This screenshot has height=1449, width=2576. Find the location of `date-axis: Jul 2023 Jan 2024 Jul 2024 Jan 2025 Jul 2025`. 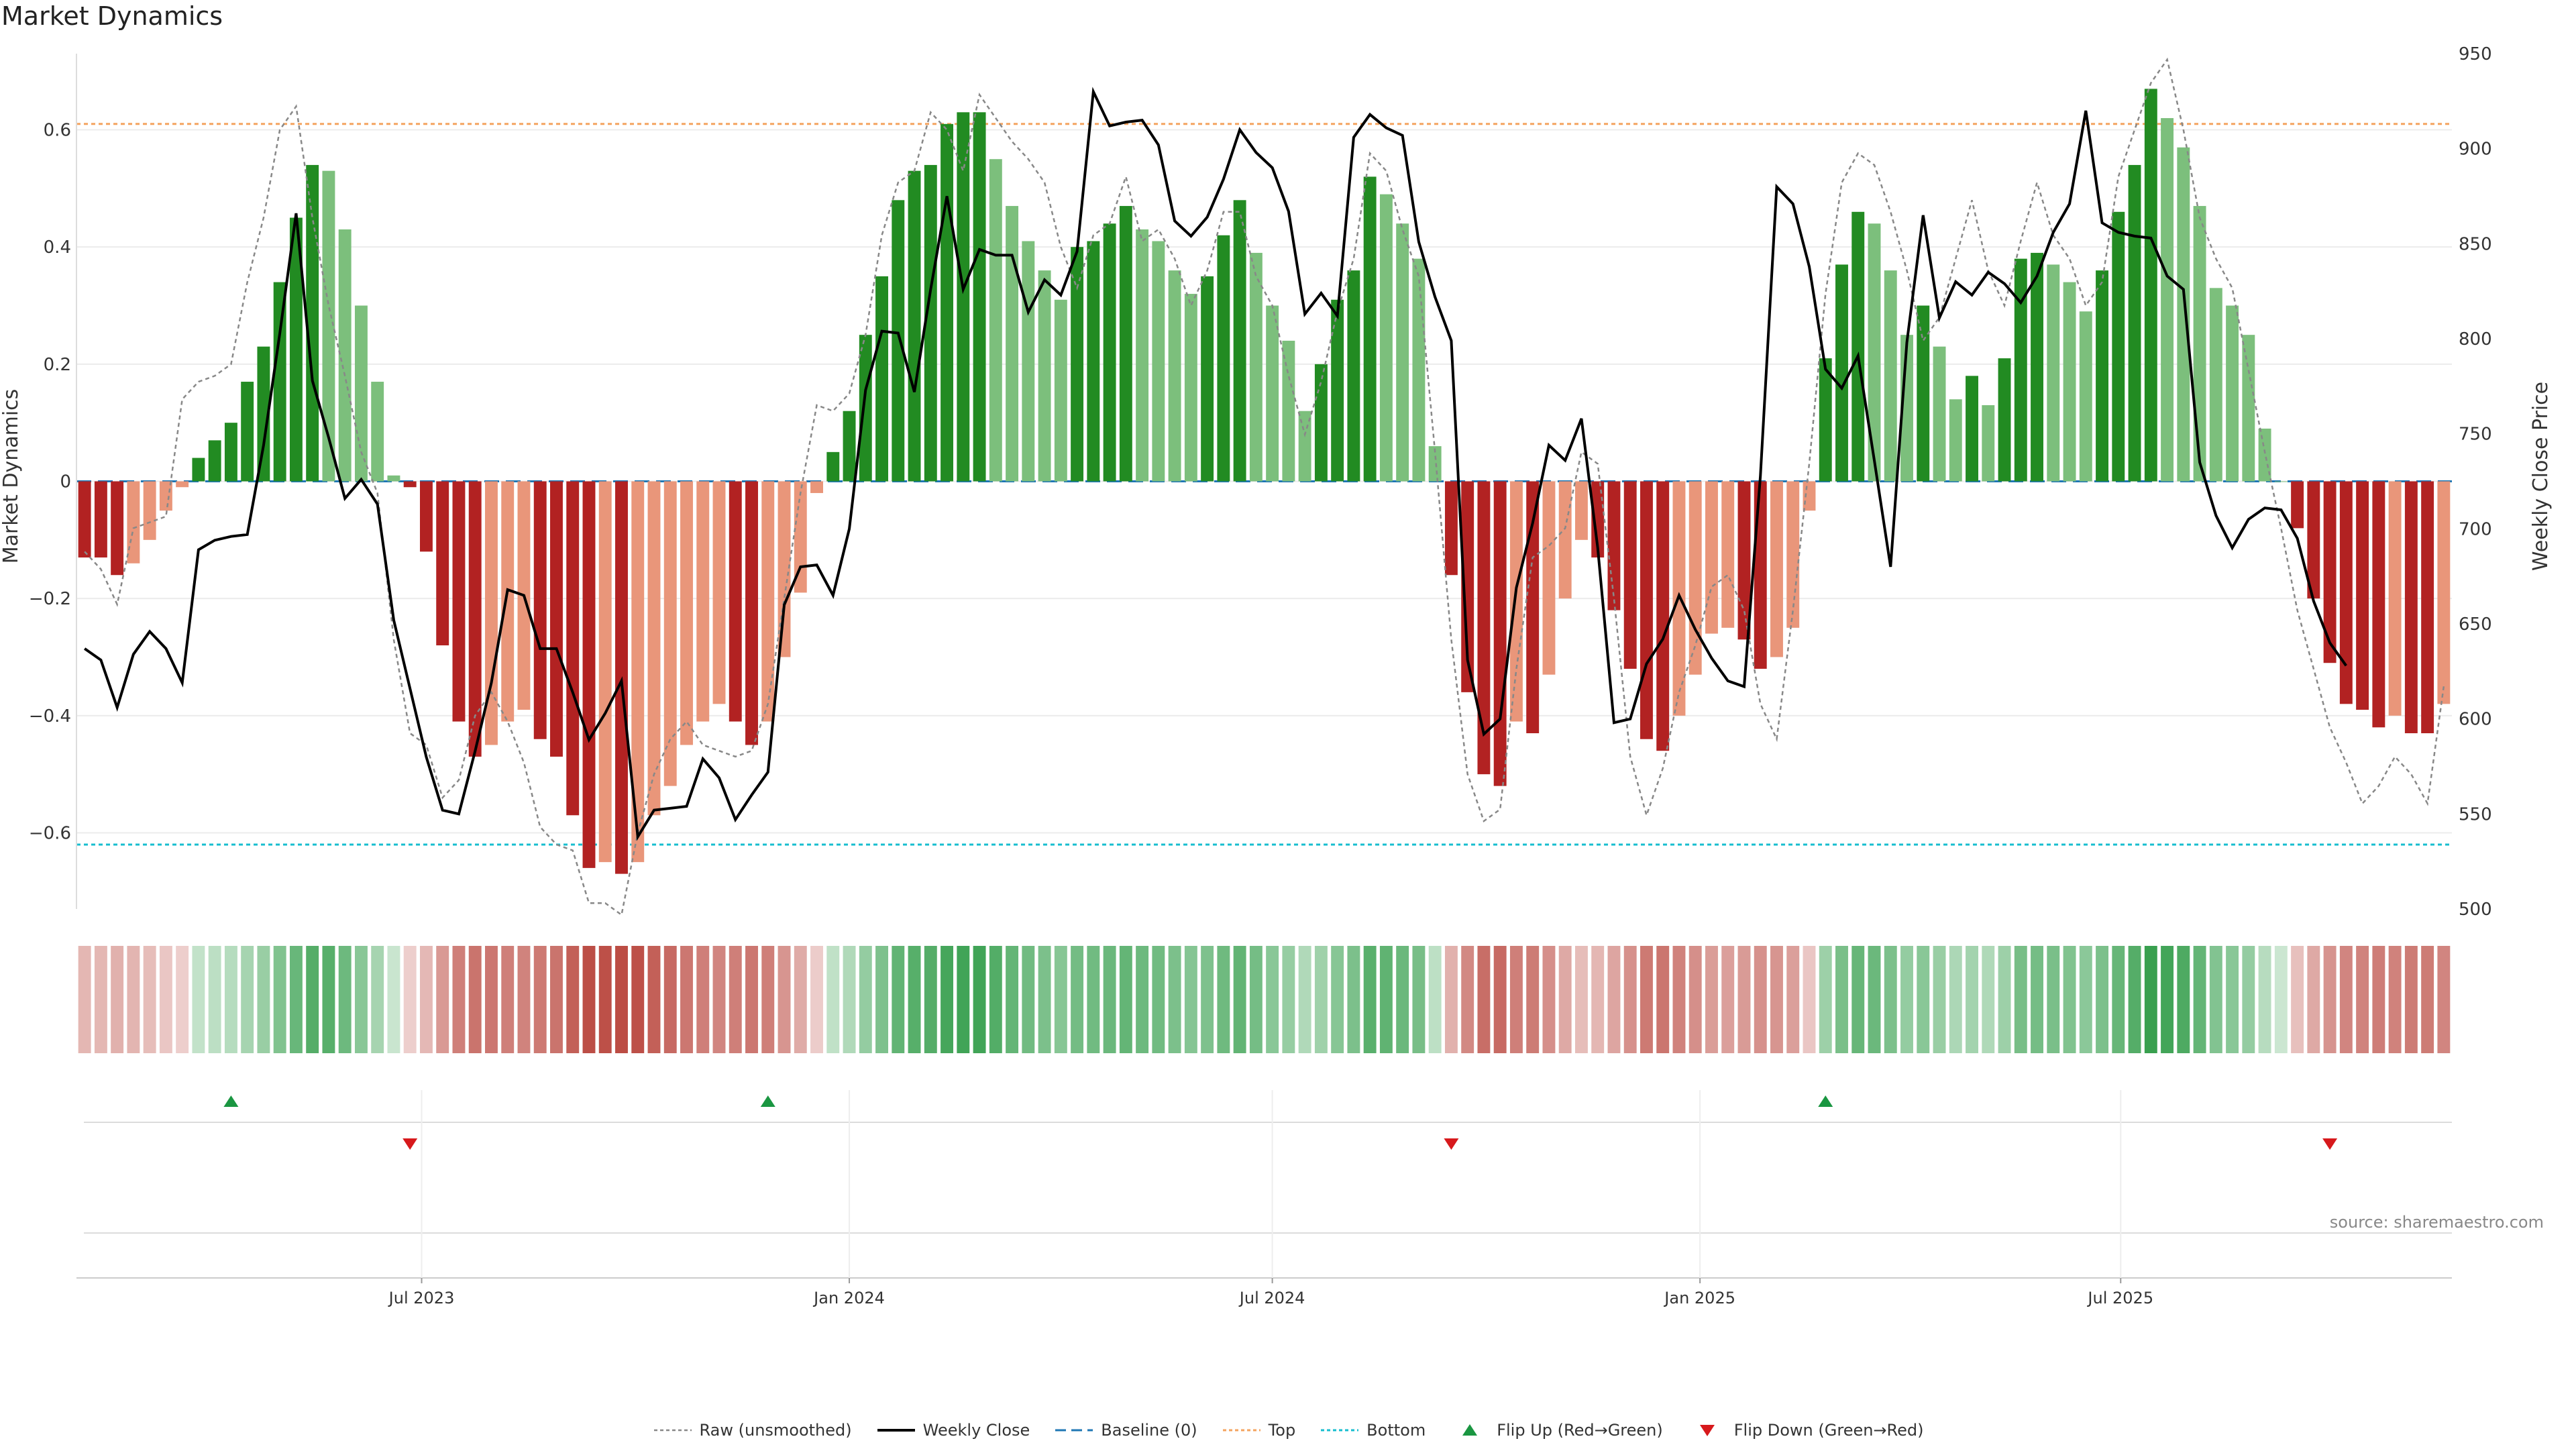

date-axis: Jul 2023 Jan 2024 Jul 2024 Jan 2025 Jul 2025 is located at coordinates (1270, 1292).